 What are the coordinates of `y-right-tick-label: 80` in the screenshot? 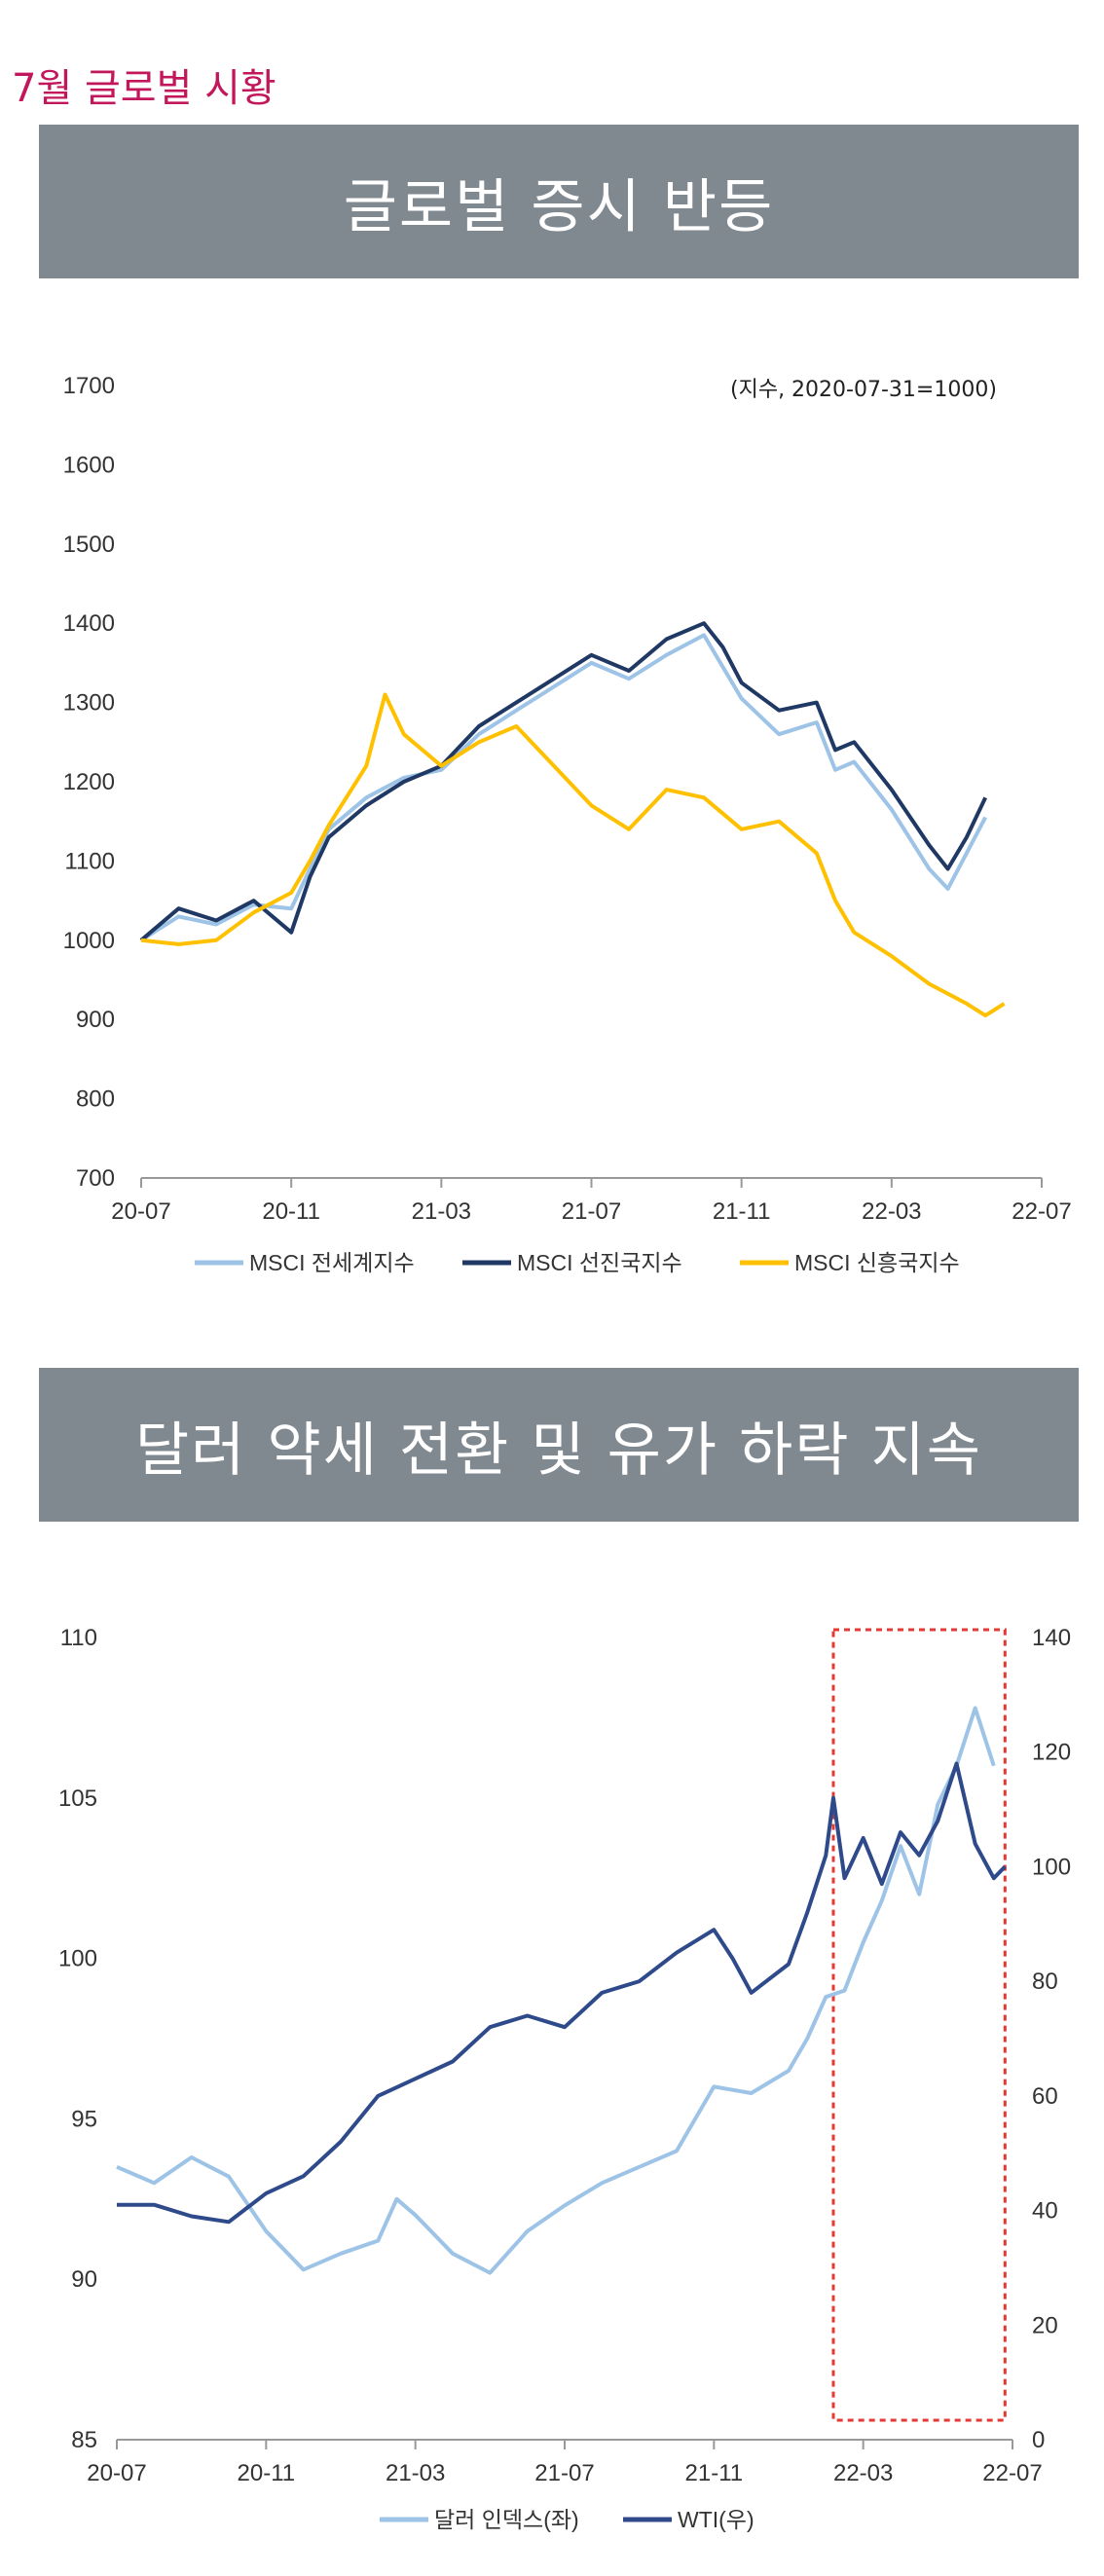 It's located at (1045, 1982).